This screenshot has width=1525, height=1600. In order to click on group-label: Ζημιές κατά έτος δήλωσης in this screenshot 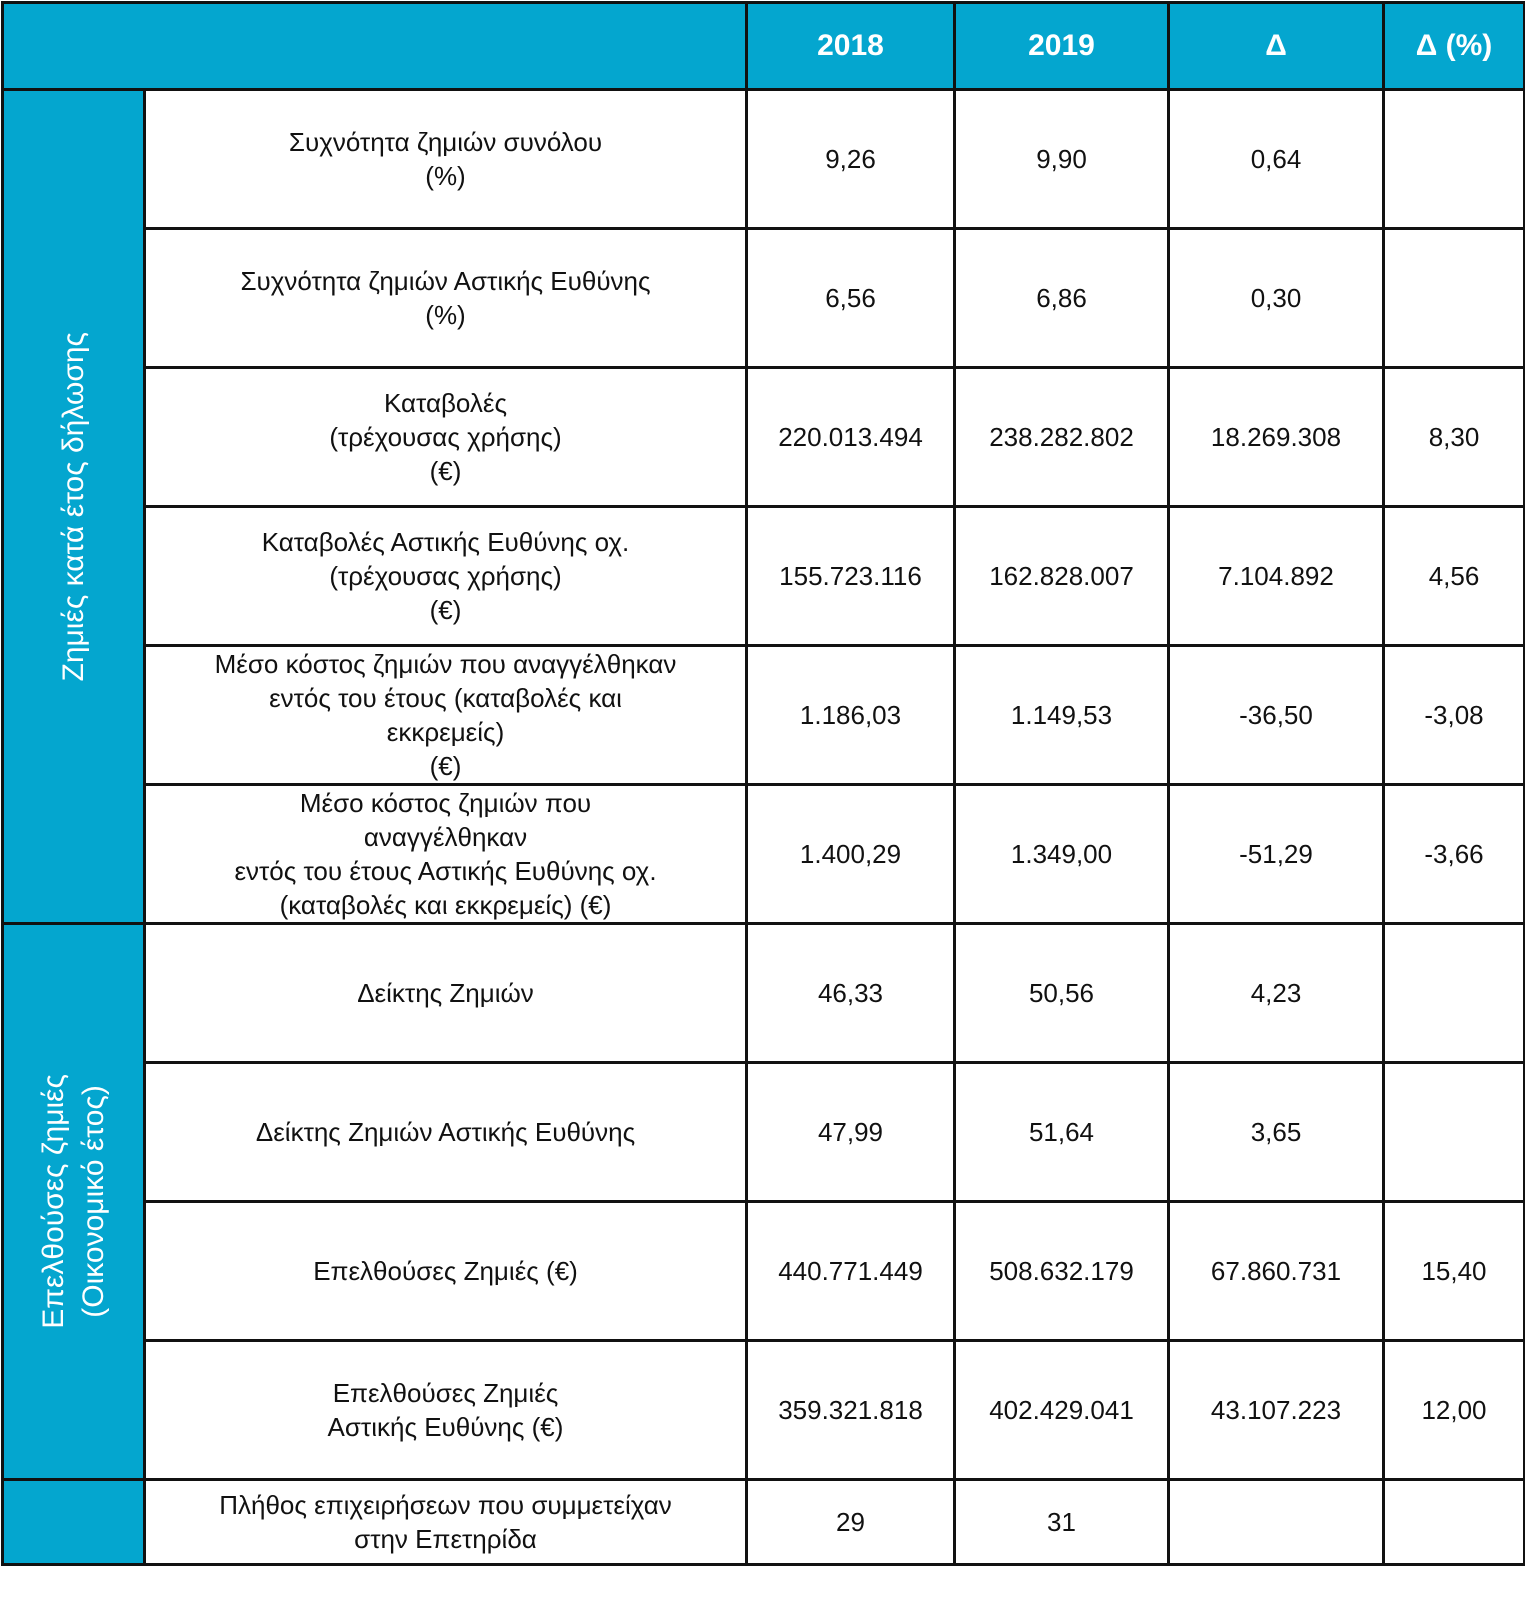, I will do `click(73, 506)`.